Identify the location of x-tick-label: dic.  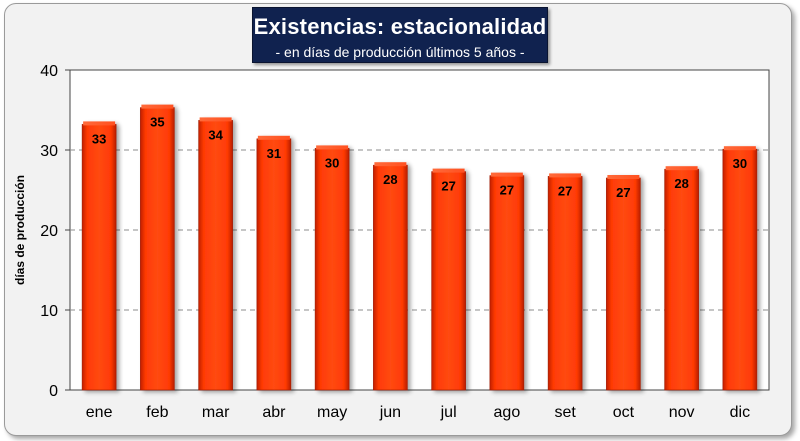
(740, 412).